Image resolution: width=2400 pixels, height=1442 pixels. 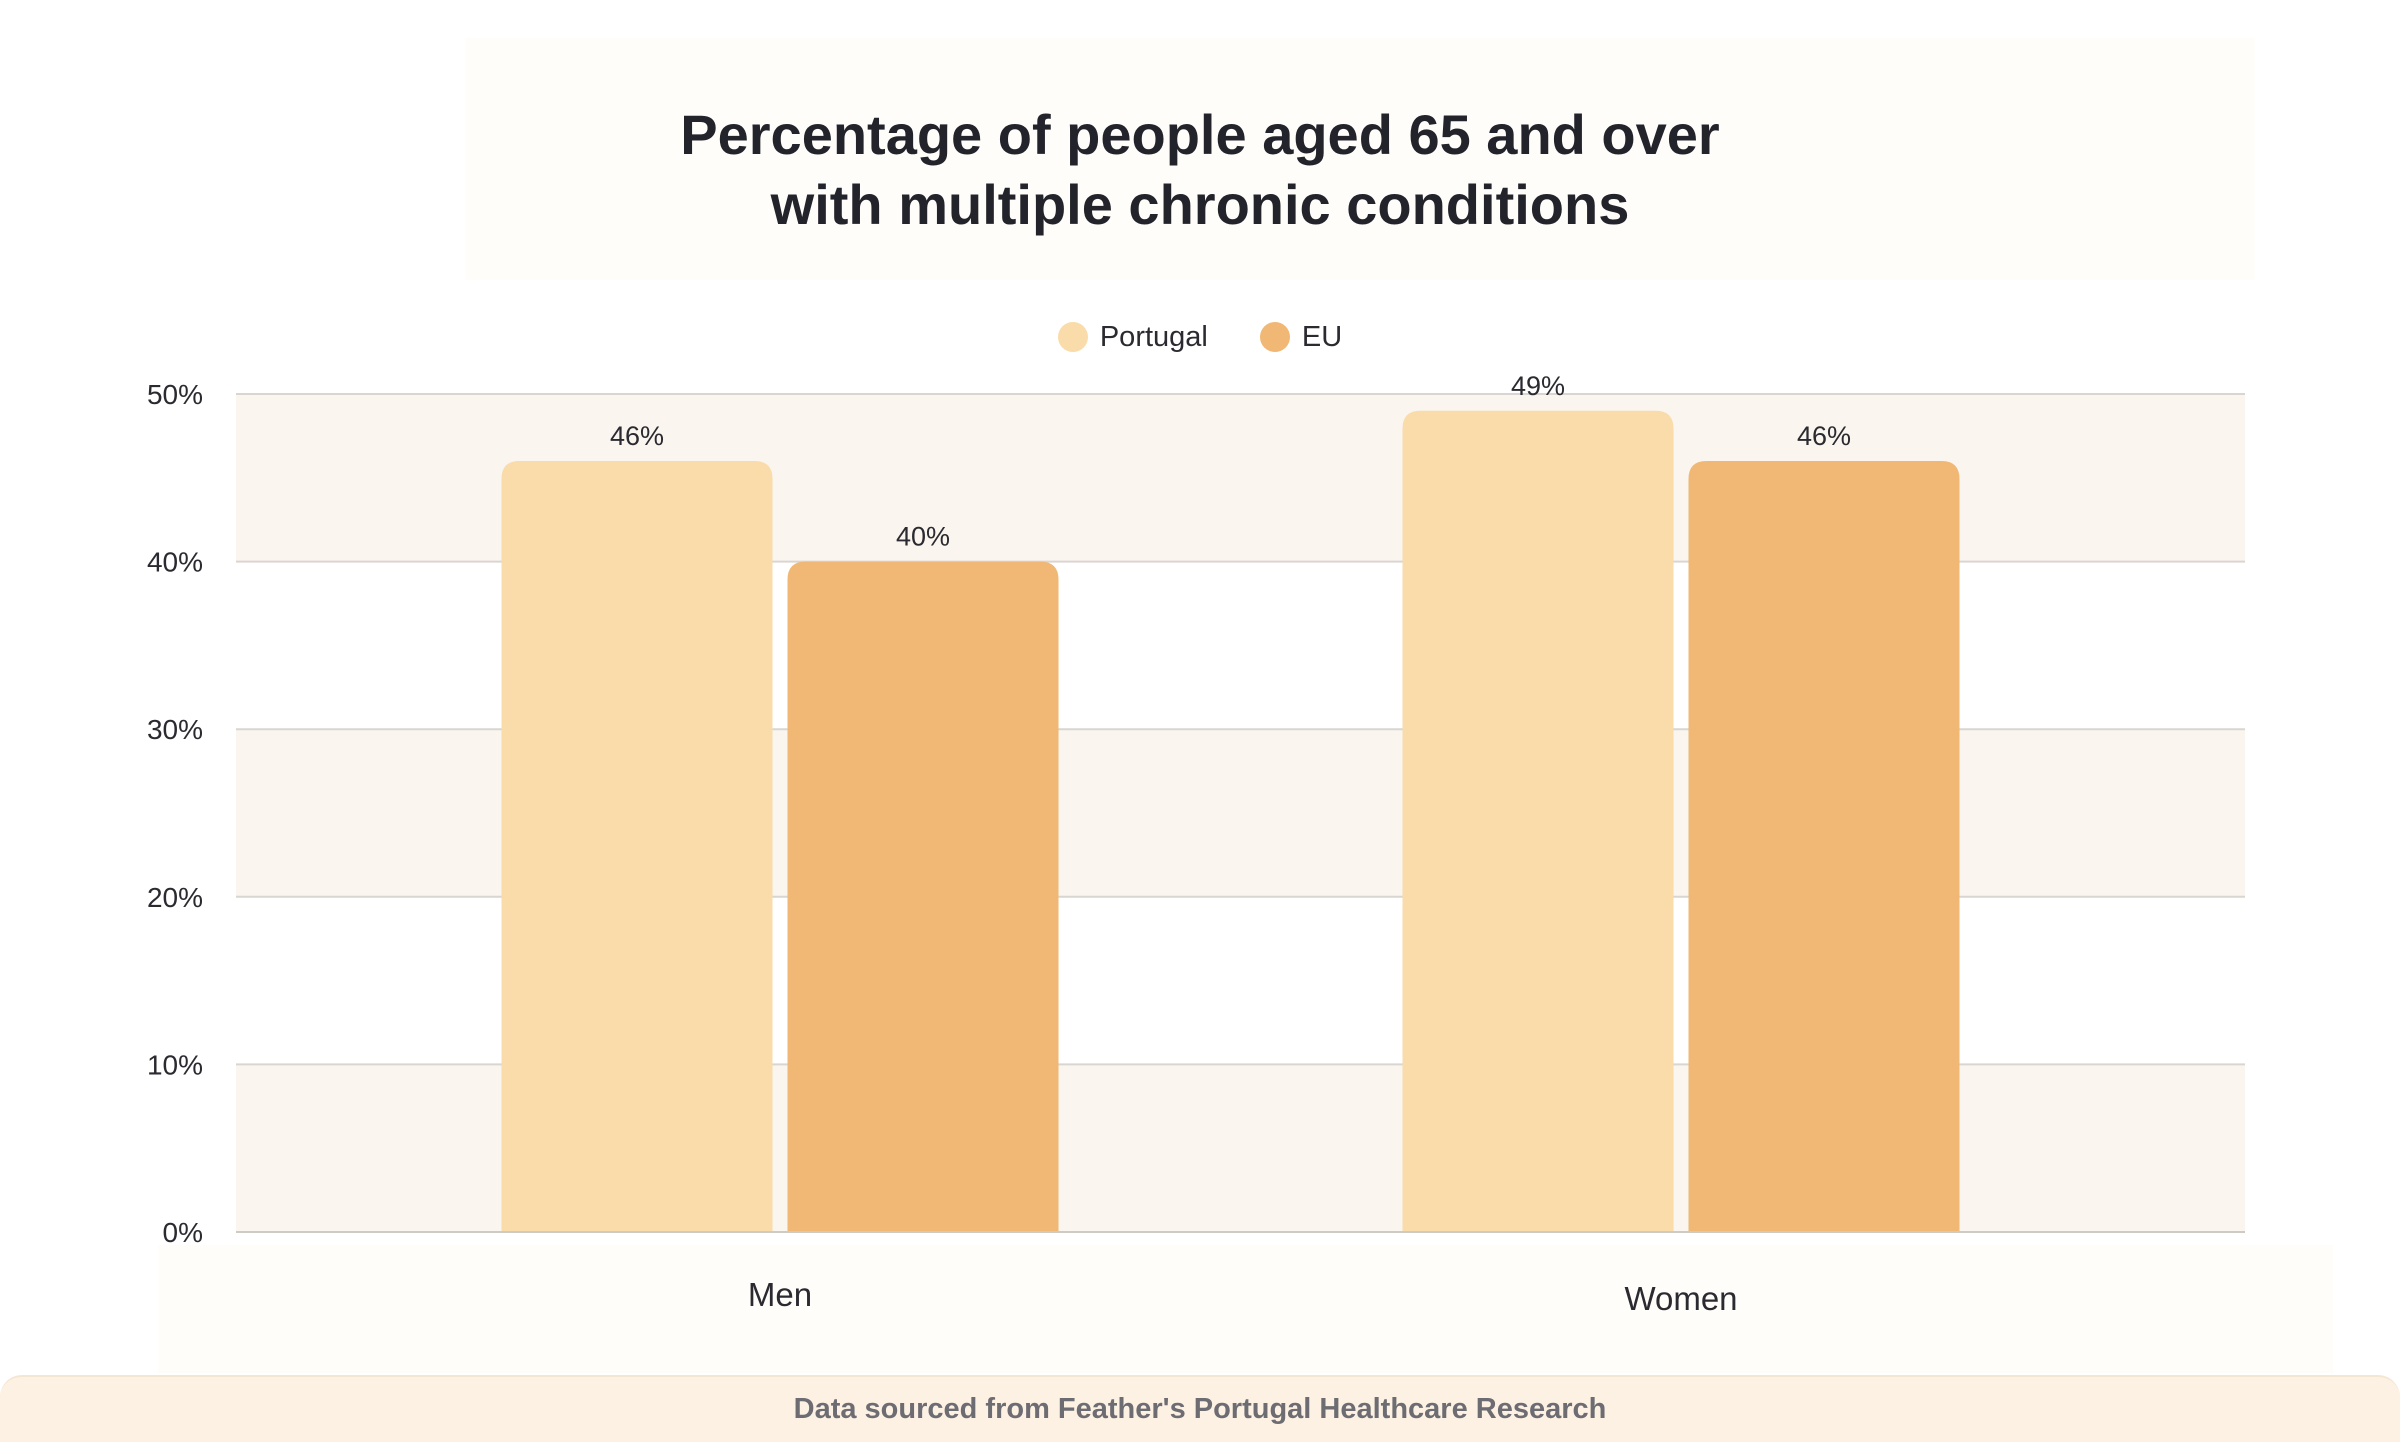 I want to click on chart-title-line-1: Percentage of people aged 65 and over, so click(x=1200, y=134).